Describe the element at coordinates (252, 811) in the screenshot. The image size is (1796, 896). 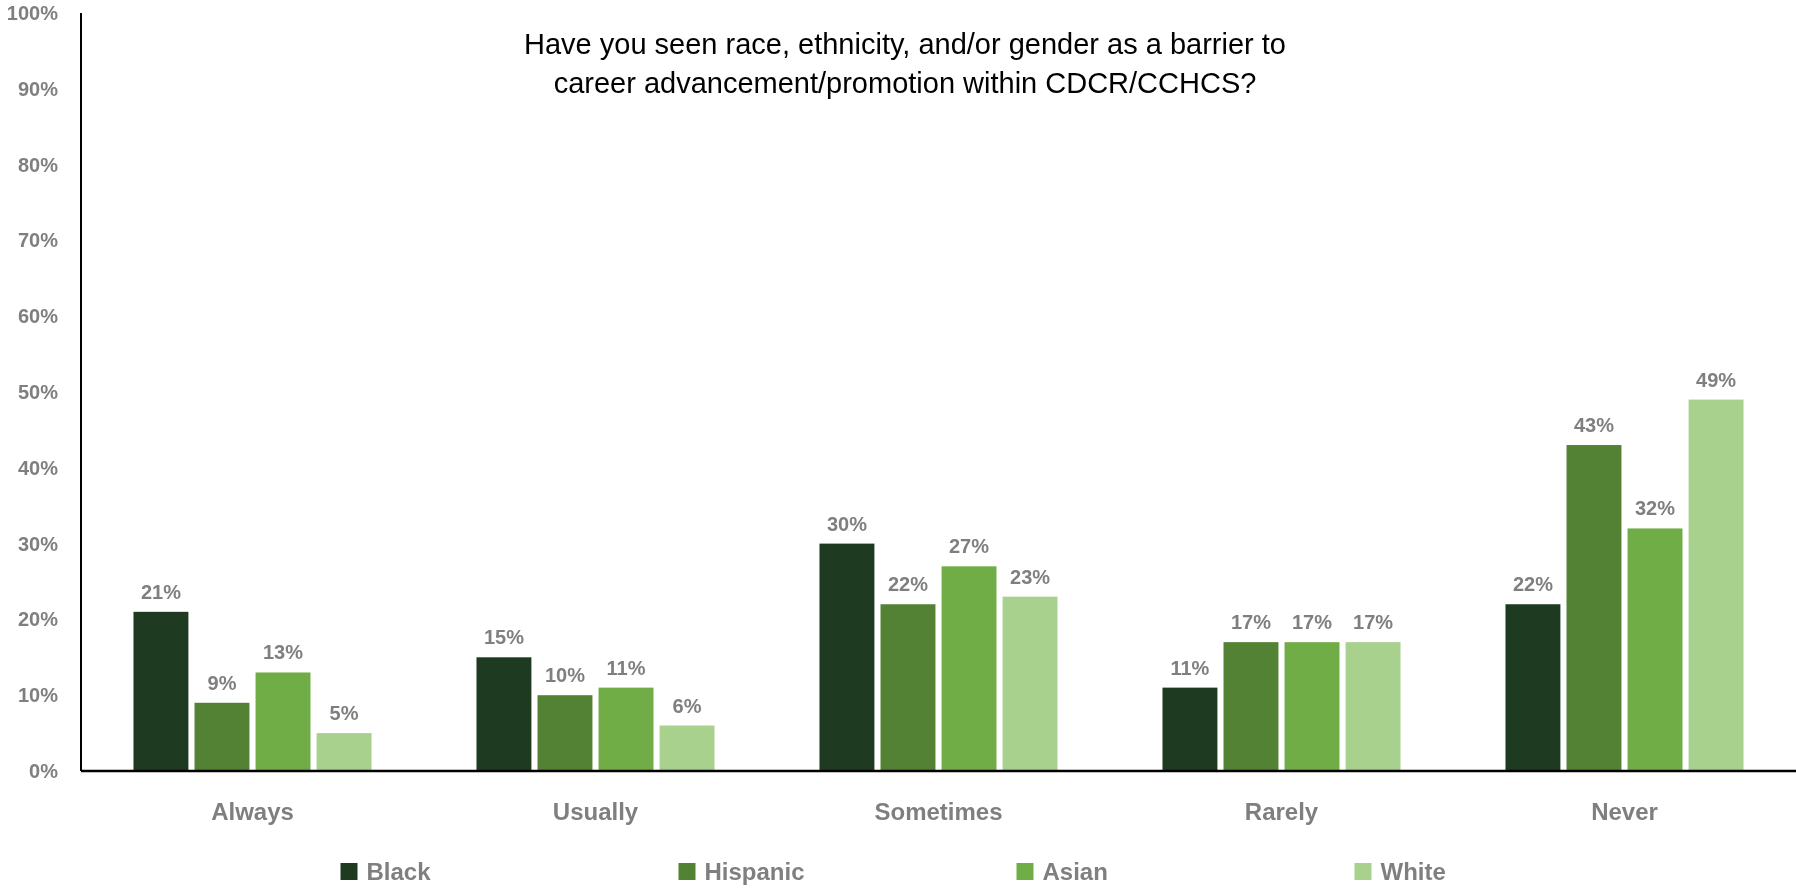
I see `x-tick-label: Always` at that location.